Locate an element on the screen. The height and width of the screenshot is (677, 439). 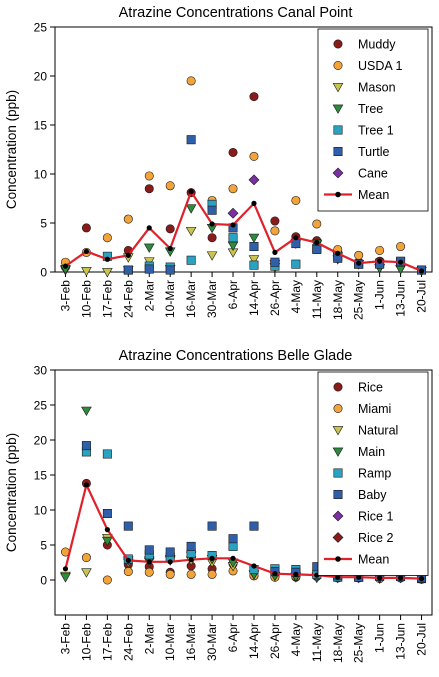
x-tick-label: 10-Feb is located at coordinates (86, 642).